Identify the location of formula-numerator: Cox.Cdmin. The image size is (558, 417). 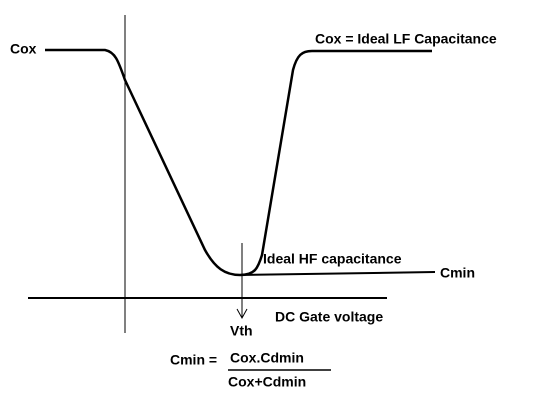
(267, 358).